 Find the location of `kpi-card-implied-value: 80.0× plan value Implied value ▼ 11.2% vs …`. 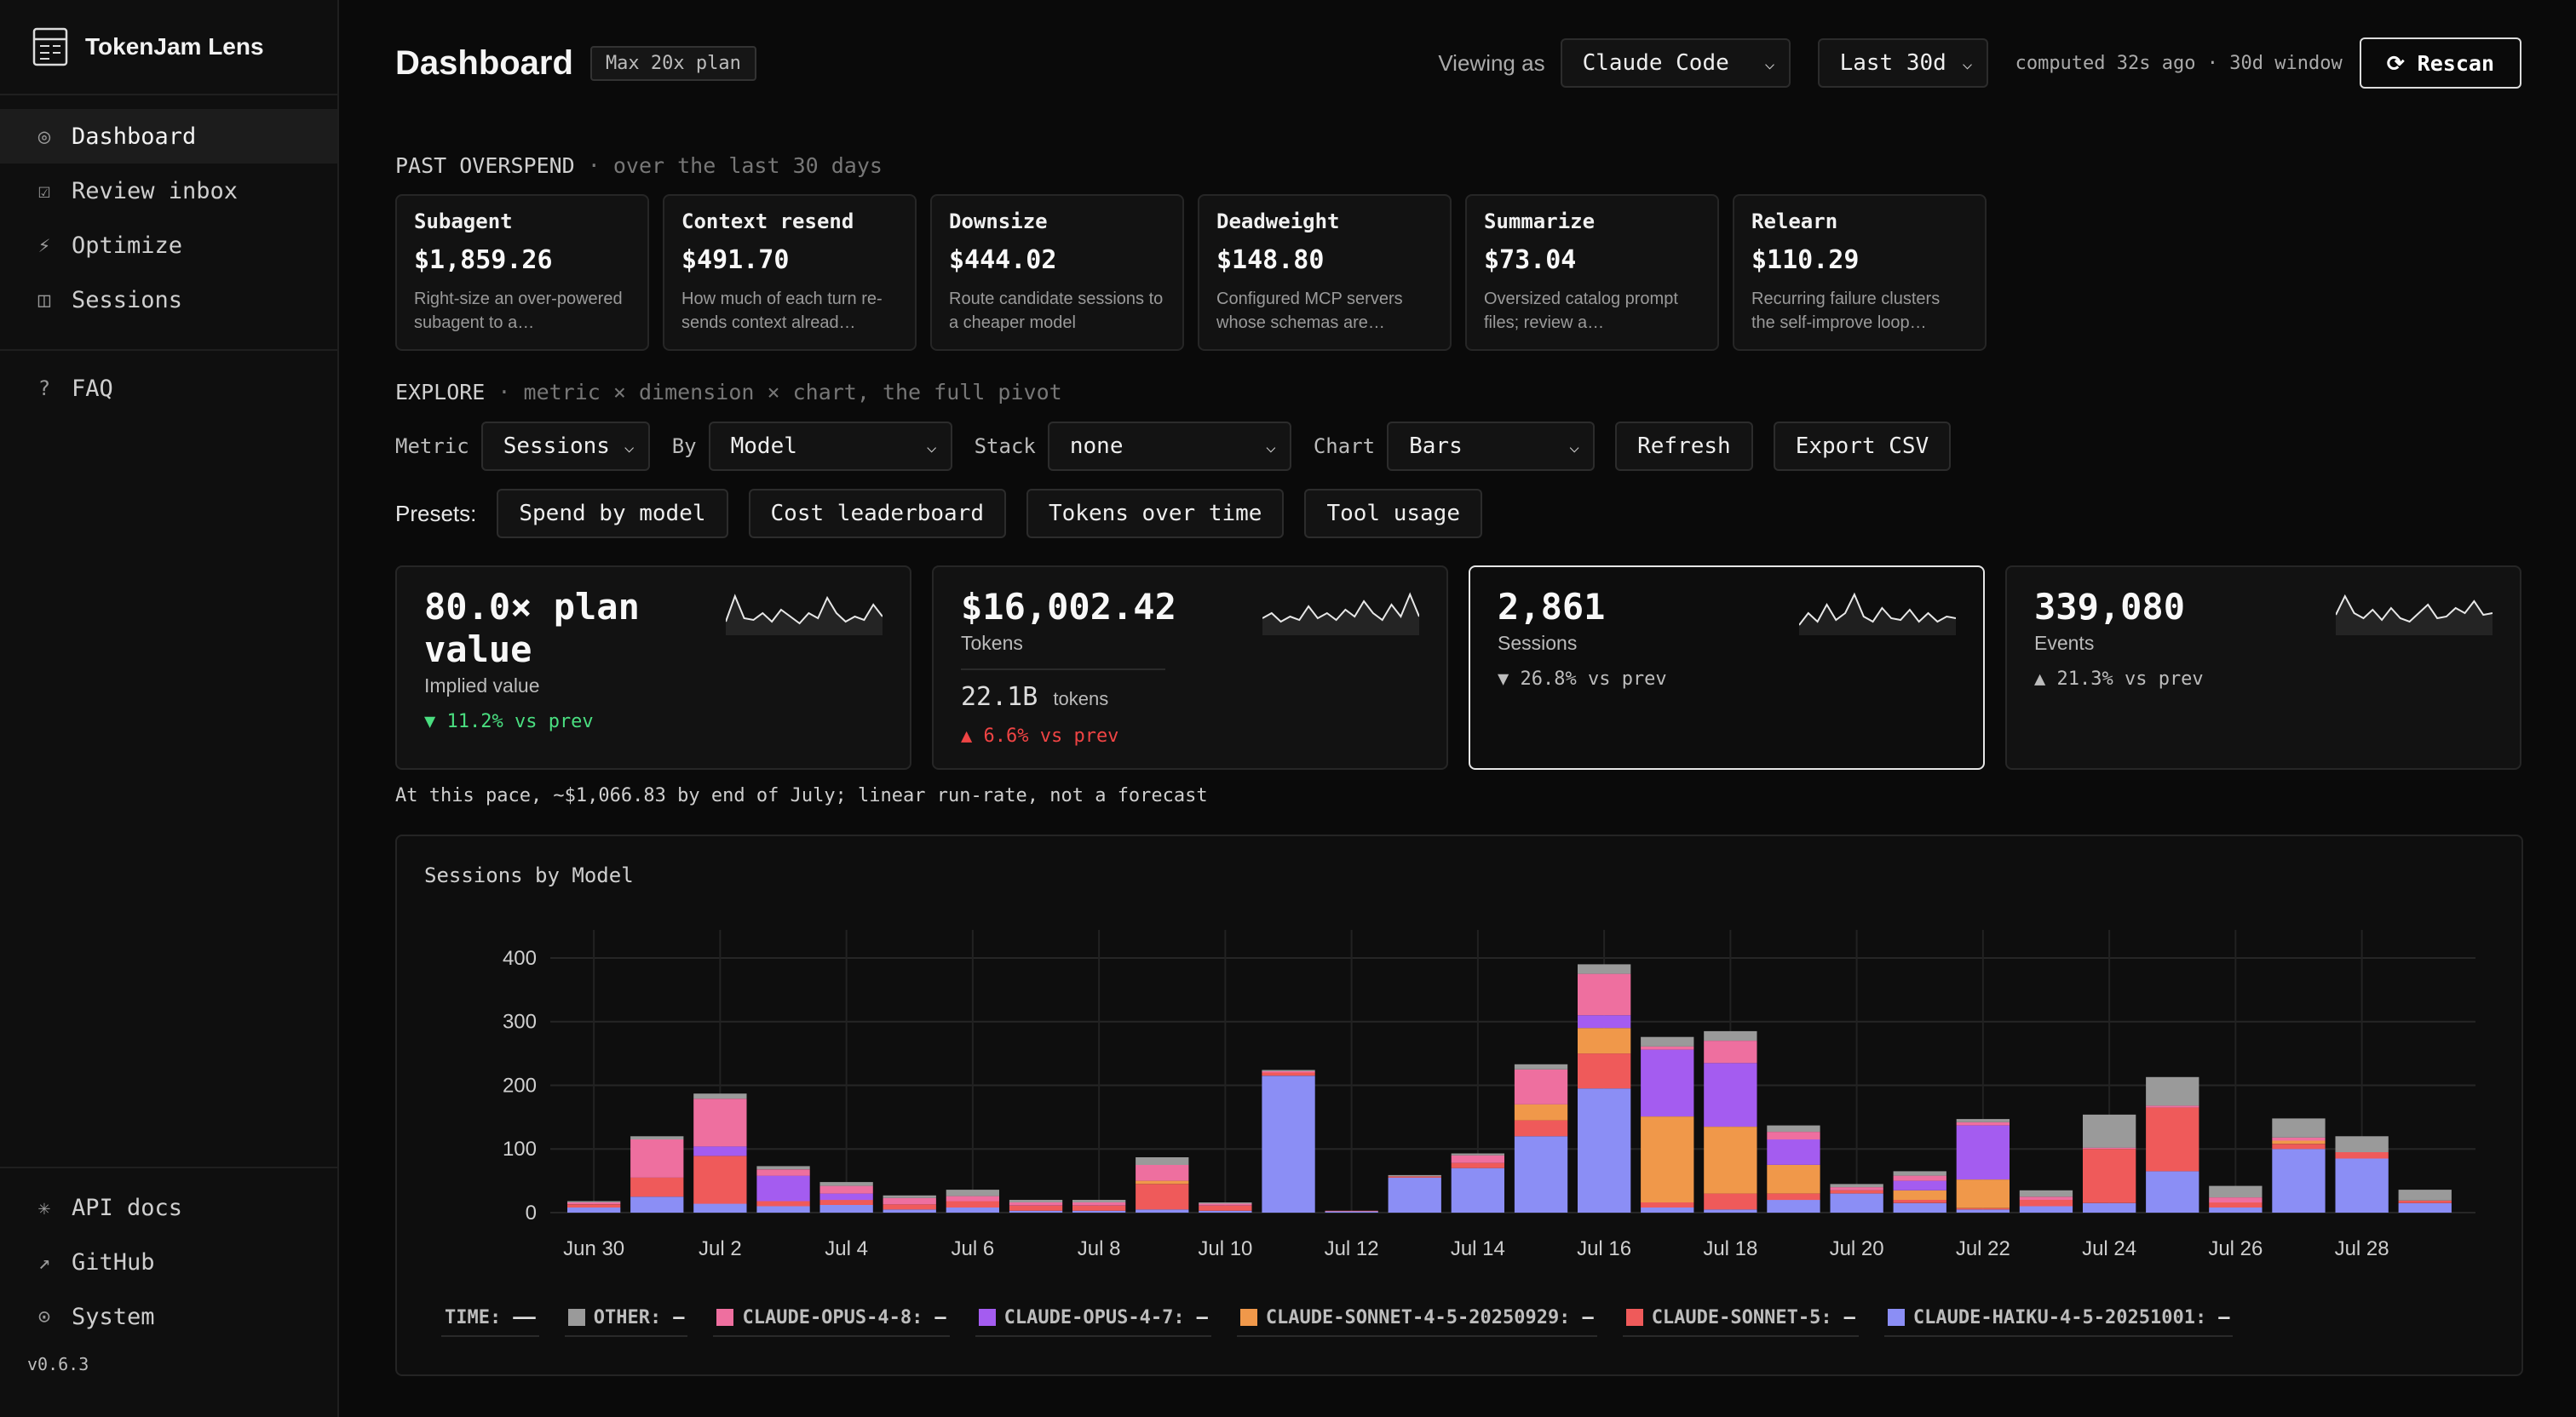

kpi-card-implied-value: 80.0× plan value Implied value ▼ 11.2% vs … is located at coordinates (653, 668).